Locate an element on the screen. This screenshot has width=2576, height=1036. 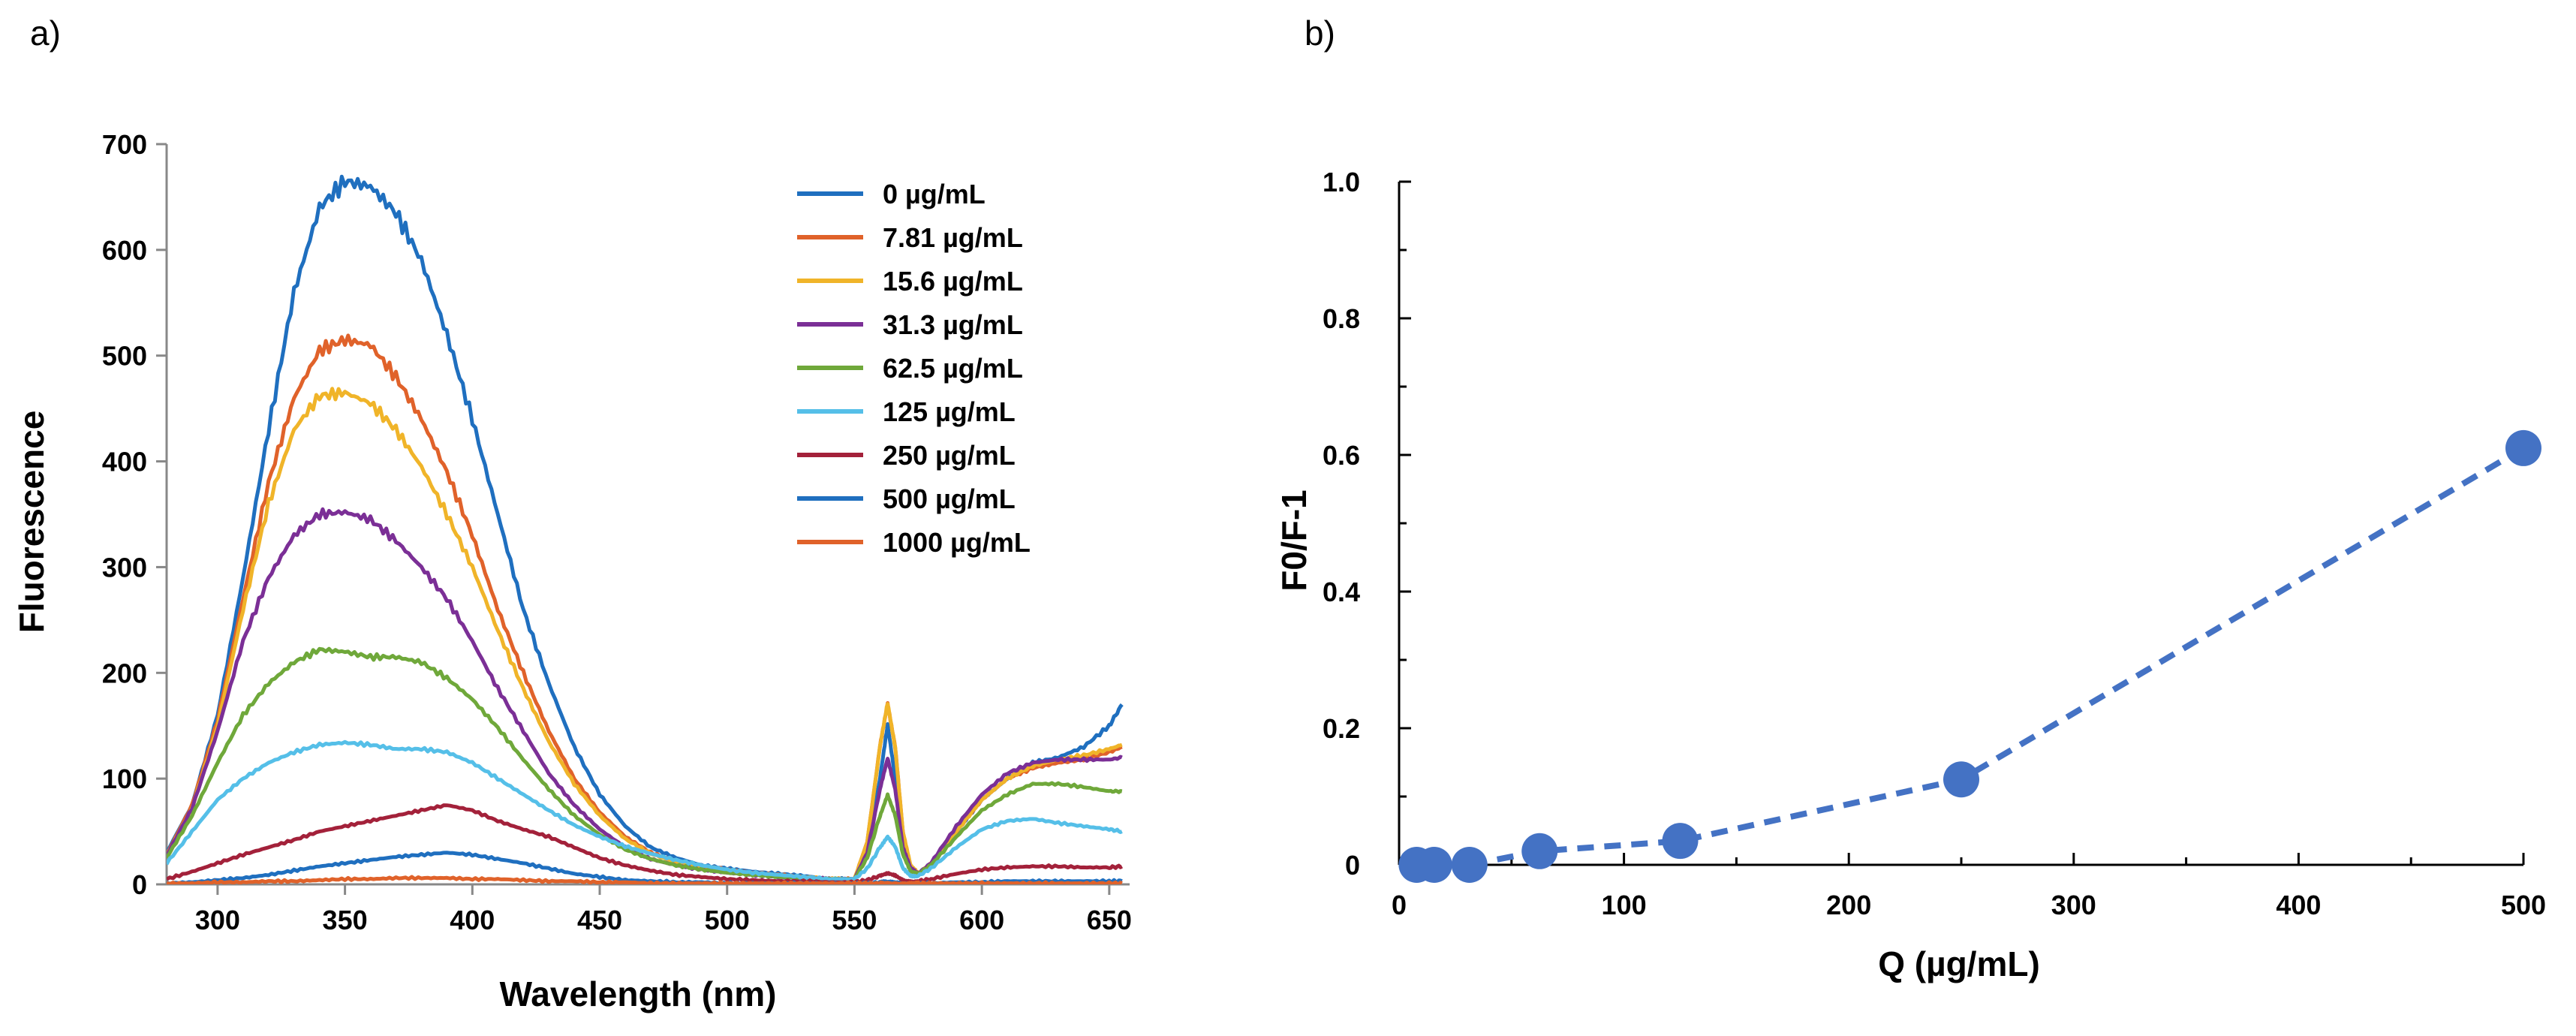
panel-a-y-tick-label: 300 is located at coordinates (124, 567).